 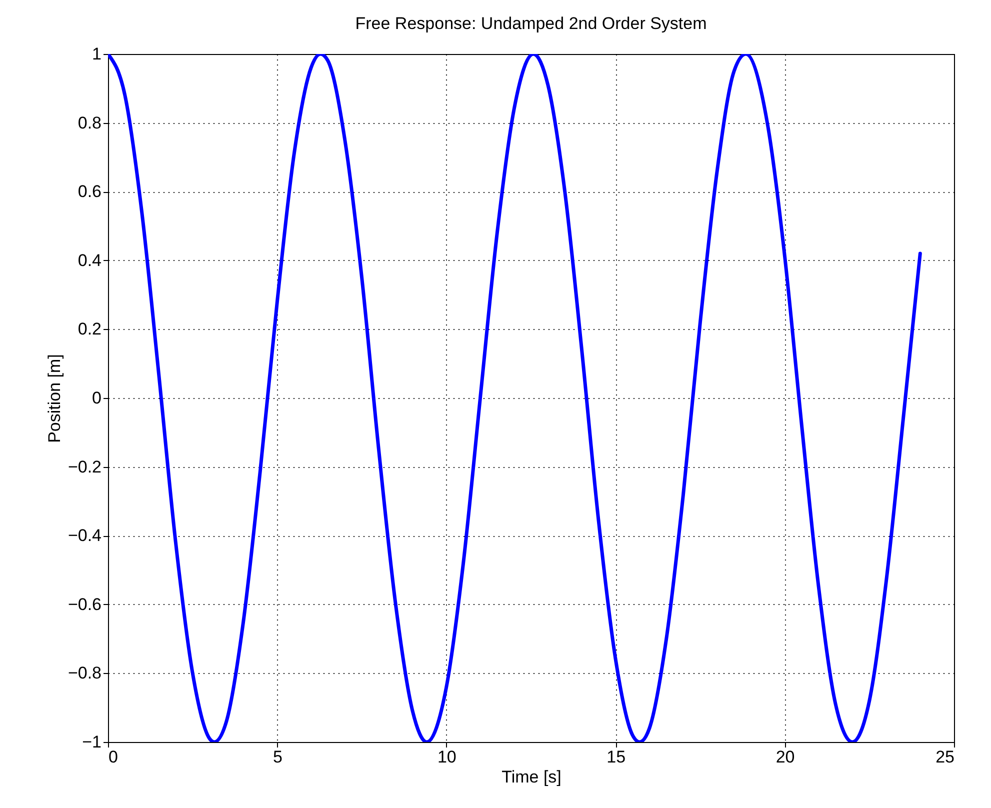 What do you see at coordinates (97, 54) in the screenshot?
I see `y-tick-label: 1` at bounding box center [97, 54].